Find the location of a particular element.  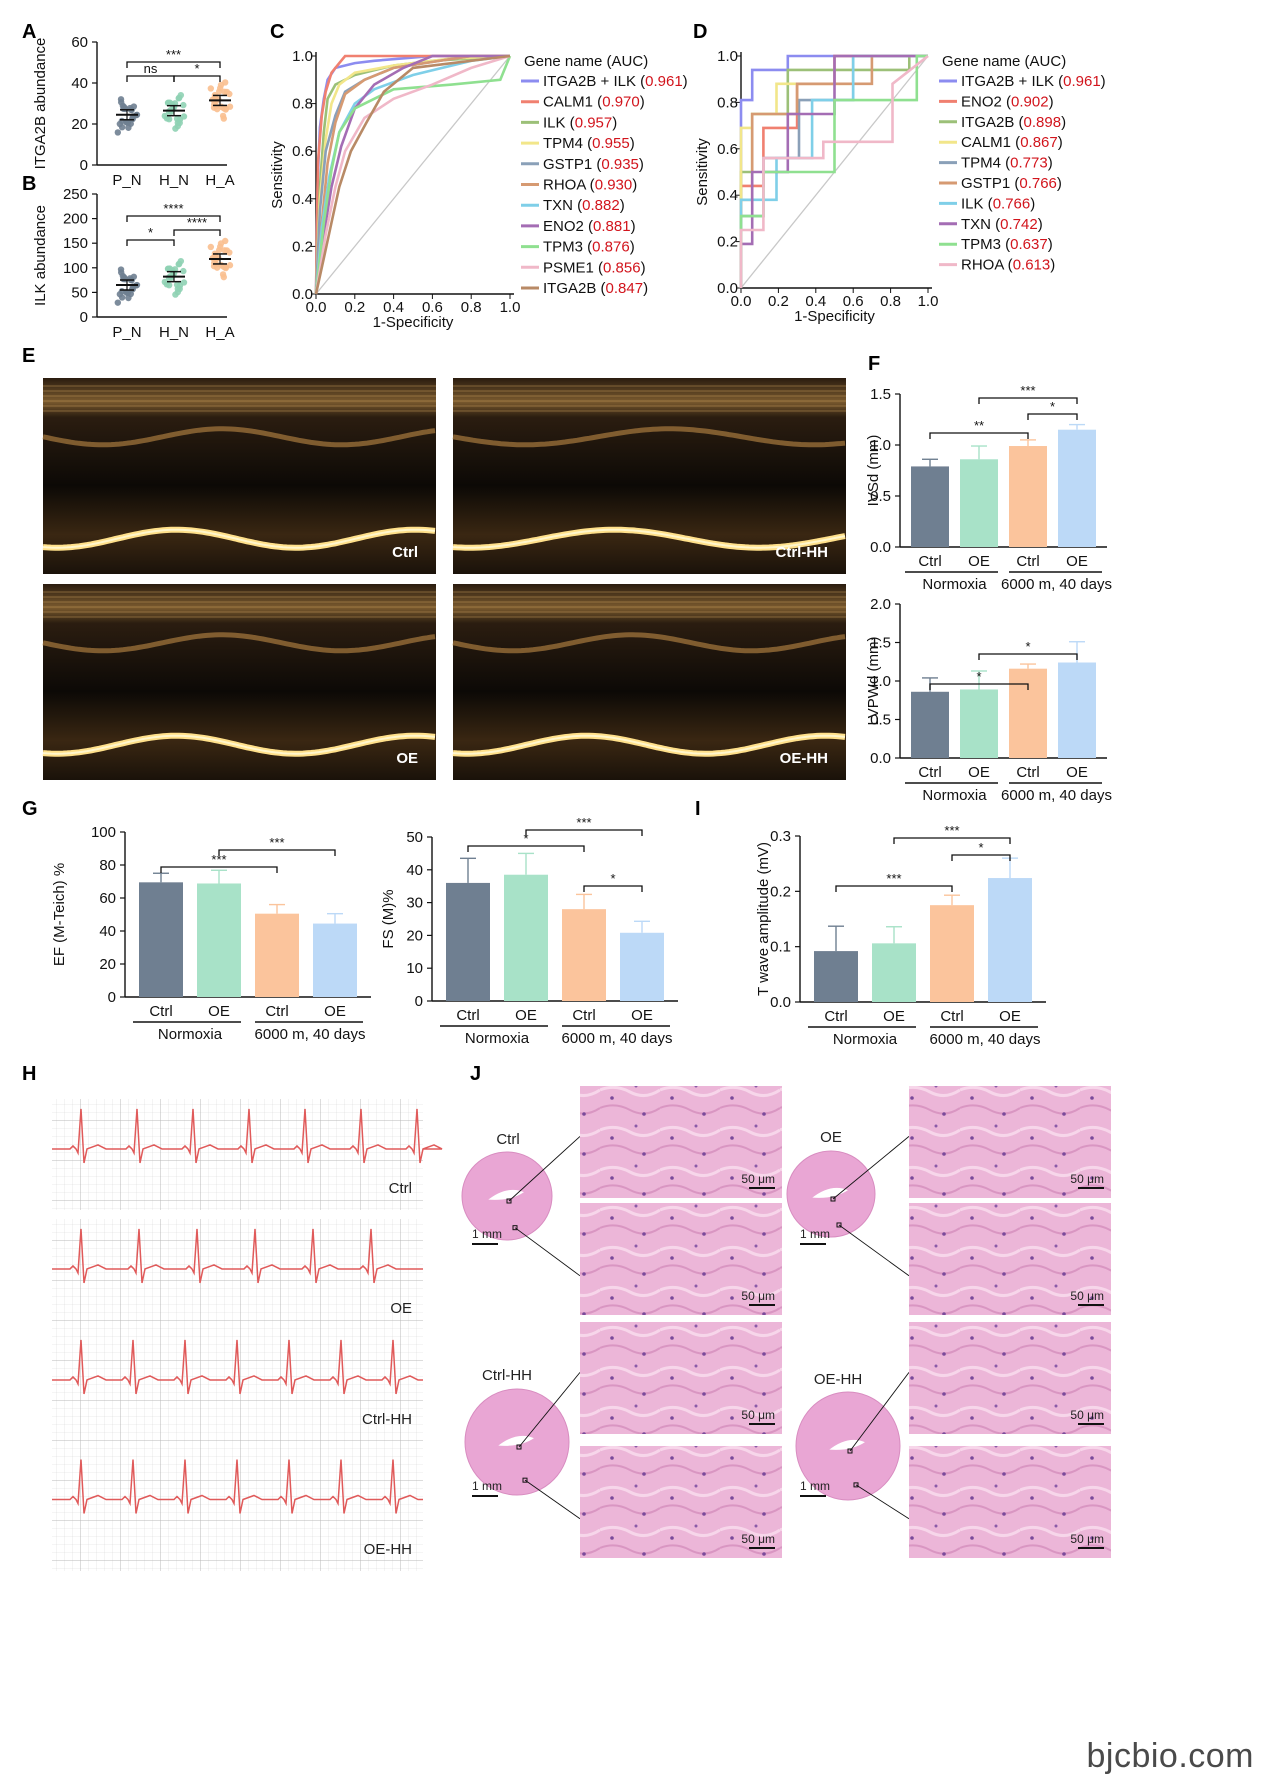

C-xtick-label: 0.8 is located at coordinates (471, 307).